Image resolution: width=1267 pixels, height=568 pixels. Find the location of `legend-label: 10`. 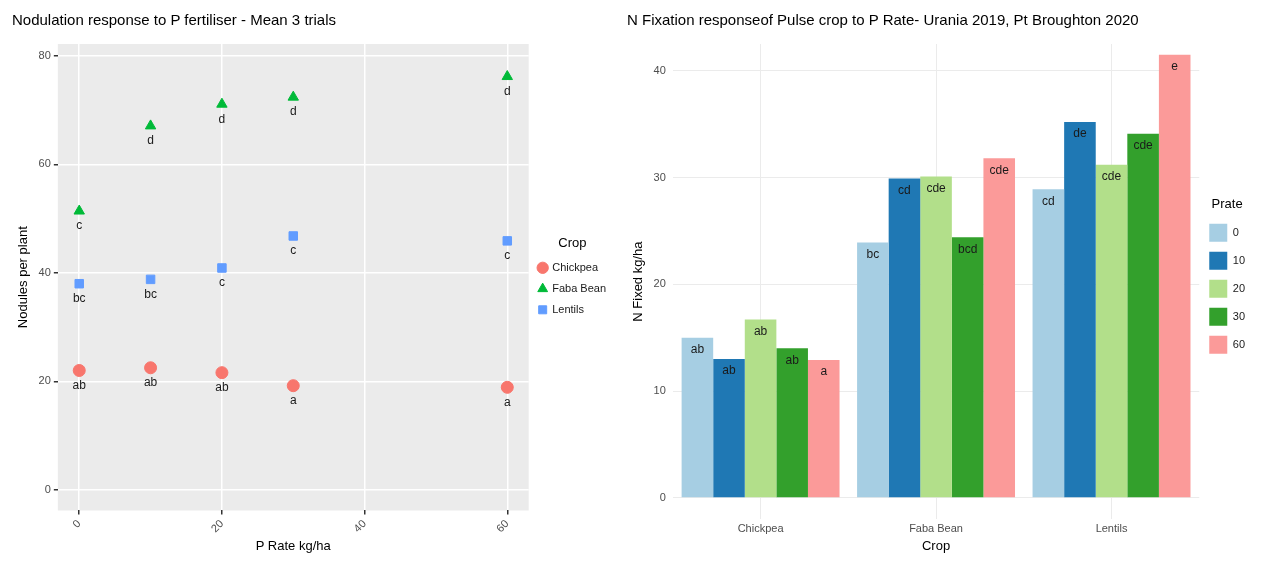

legend-label: 10 is located at coordinates (1239, 259).